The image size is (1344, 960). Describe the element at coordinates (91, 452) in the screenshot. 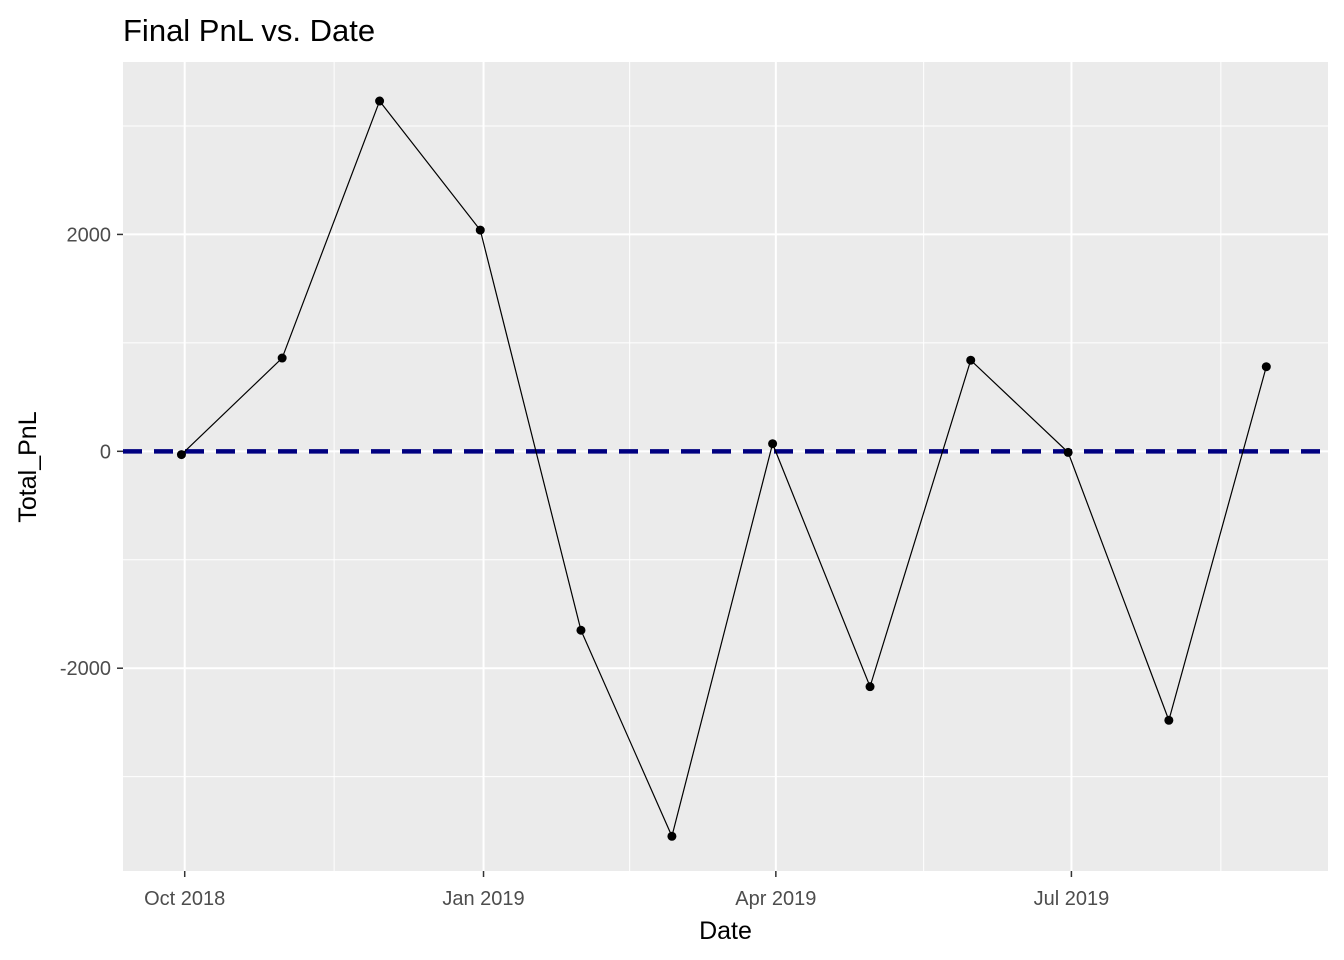

I see `y-axis-ticks: -2000 0 2000` at that location.